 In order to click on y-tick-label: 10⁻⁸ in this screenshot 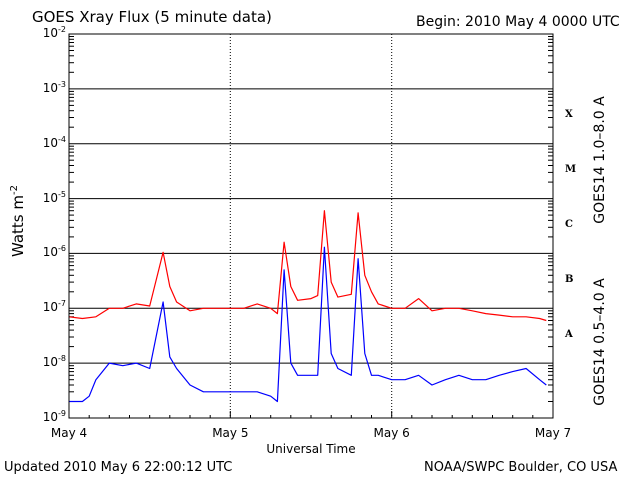, I will do `click(54, 362)`.